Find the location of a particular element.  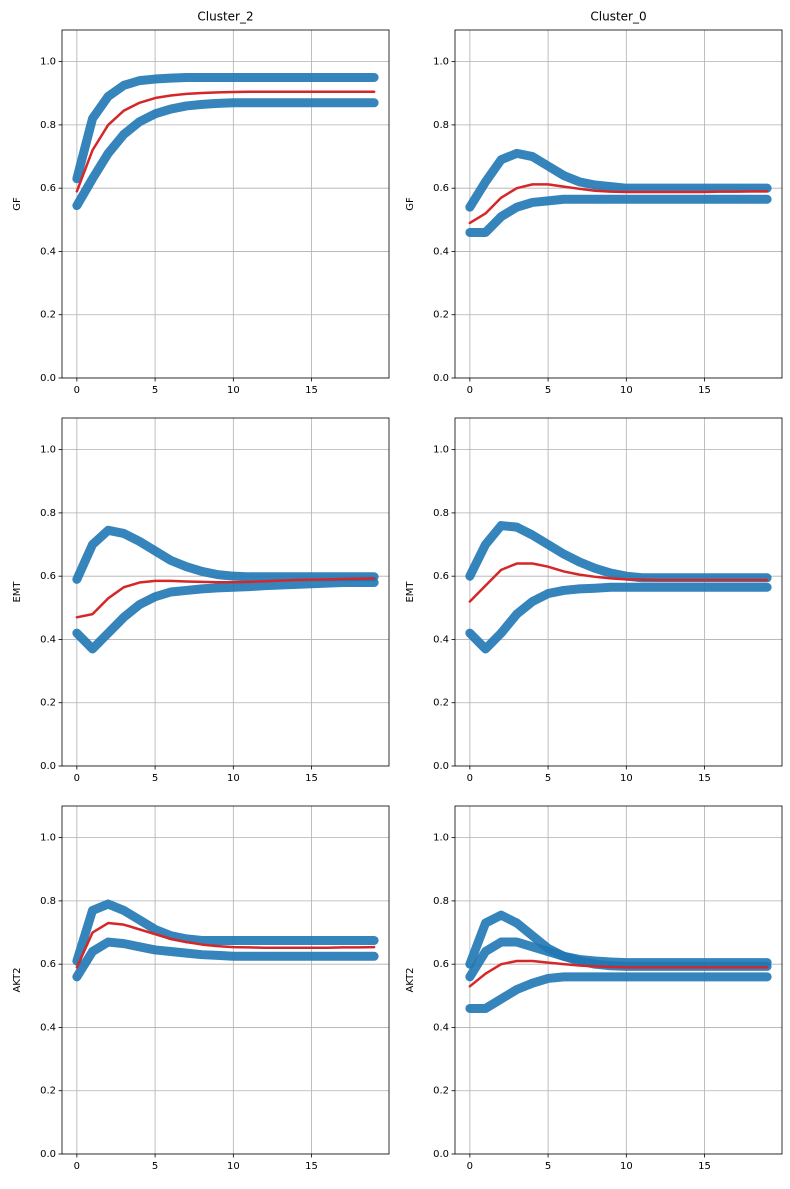

subplot-title: Cluster_2 is located at coordinates (225, 17).